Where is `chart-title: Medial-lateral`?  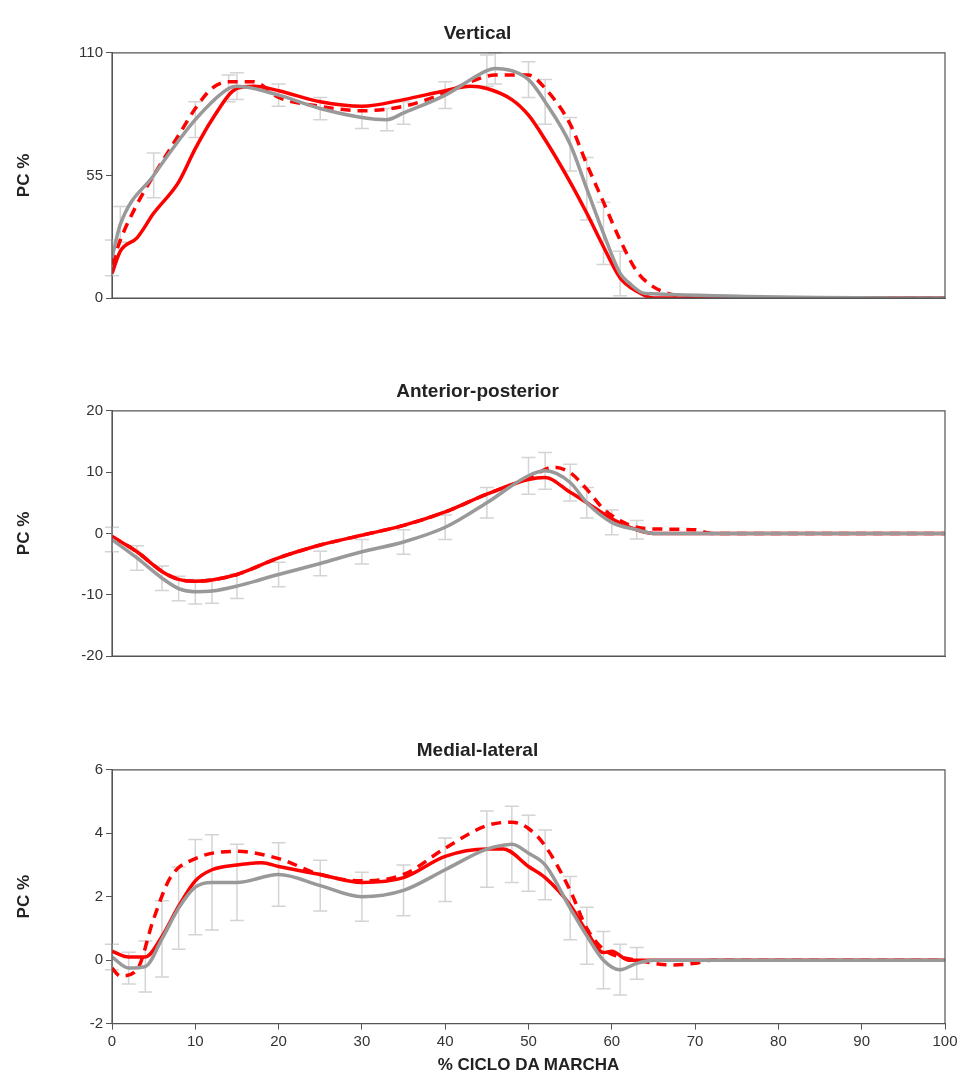 chart-title: Medial-lateral is located at coordinates (477, 749).